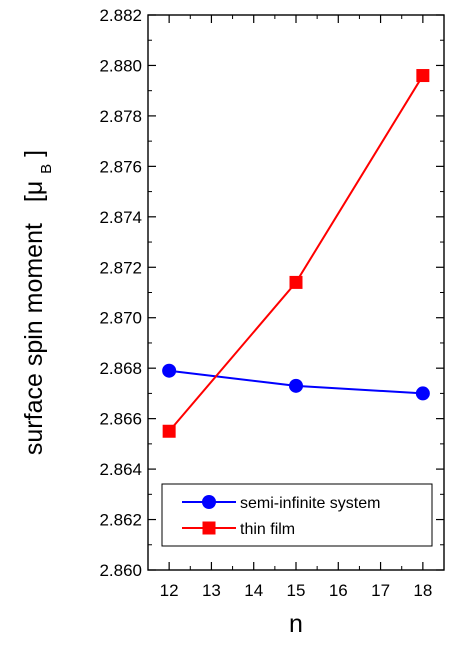  What do you see at coordinates (34, 153) in the screenshot?
I see `y-axis-title-unit-suffix: ]` at bounding box center [34, 153].